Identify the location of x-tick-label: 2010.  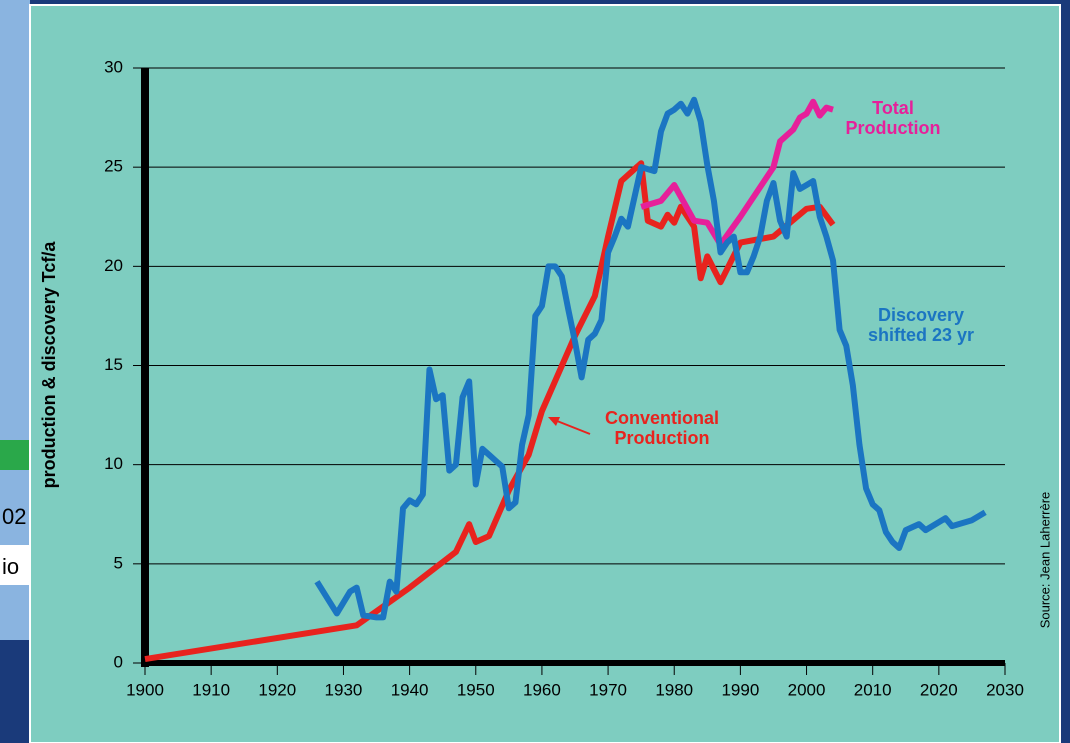
(873, 689).